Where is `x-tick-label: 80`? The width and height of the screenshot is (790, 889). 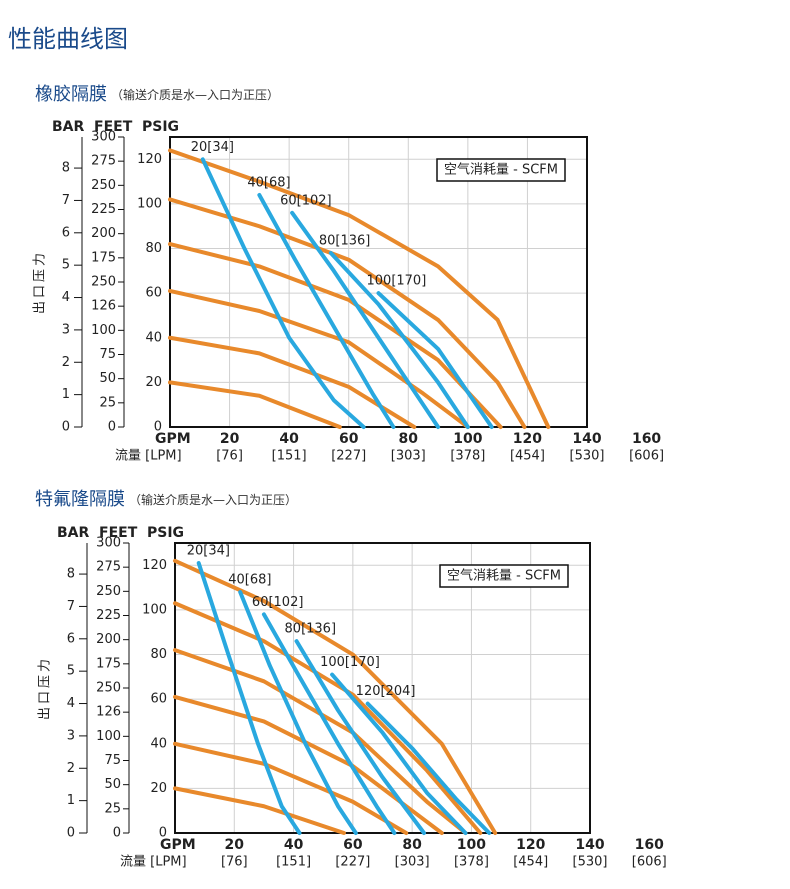 x-tick-label: 80 is located at coordinates (412, 845).